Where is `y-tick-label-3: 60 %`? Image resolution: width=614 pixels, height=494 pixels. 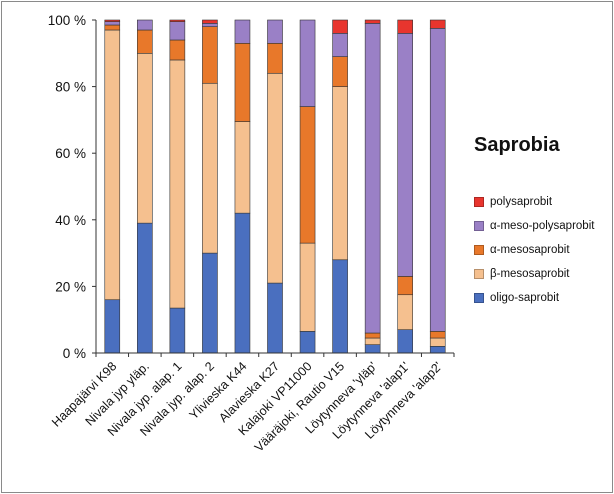
y-tick-label-3: 60 % is located at coordinates (70, 153).